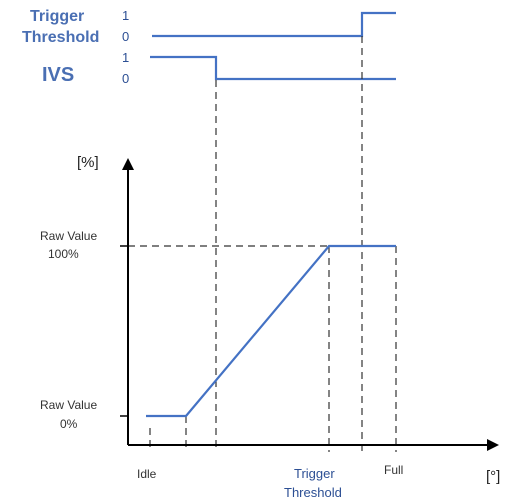 The image size is (518, 502). I want to click on ivs-level-high: 1, so click(125, 57).